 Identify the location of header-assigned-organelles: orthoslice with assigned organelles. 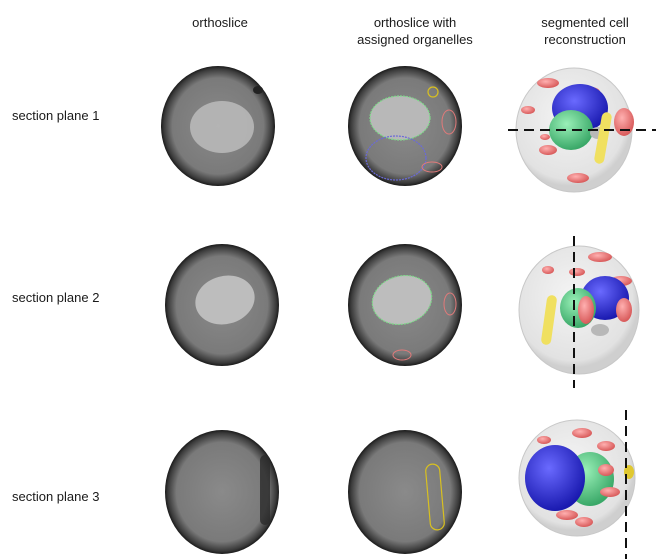
(415, 31).